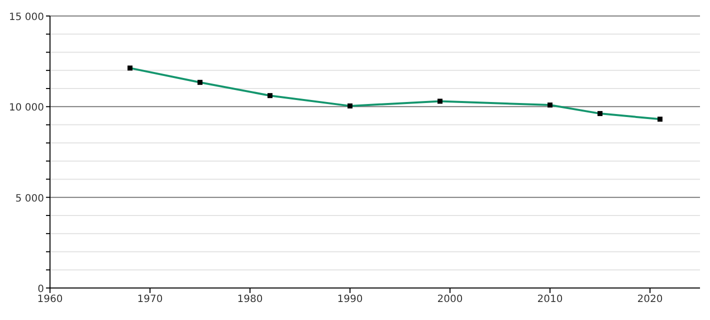 The image size is (710, 320). I want to click on y-tick-label: 5 000, so click(29, 198).